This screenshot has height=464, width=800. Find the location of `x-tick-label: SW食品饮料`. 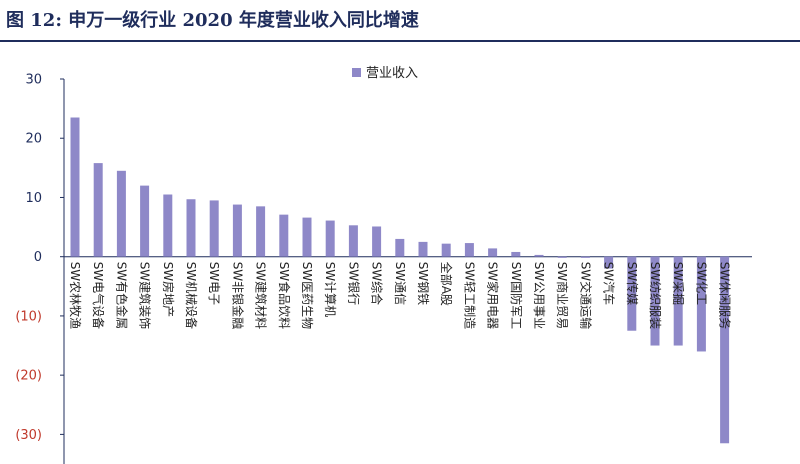

x-tick-label: SW食品饮料 is located at coordinates (284, 295).